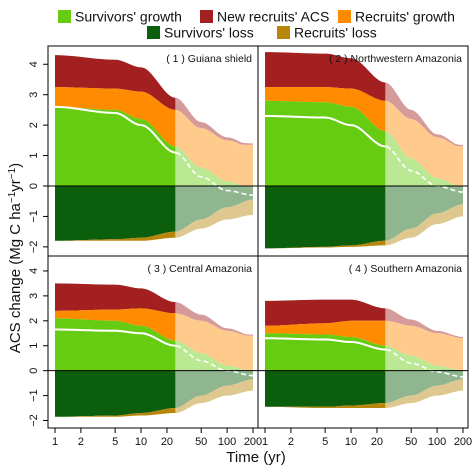 The width and height of the screenshot is (474, 466). I want to click on y-axis-label-main: ACS change (Mg C ha, so click(15, 277).